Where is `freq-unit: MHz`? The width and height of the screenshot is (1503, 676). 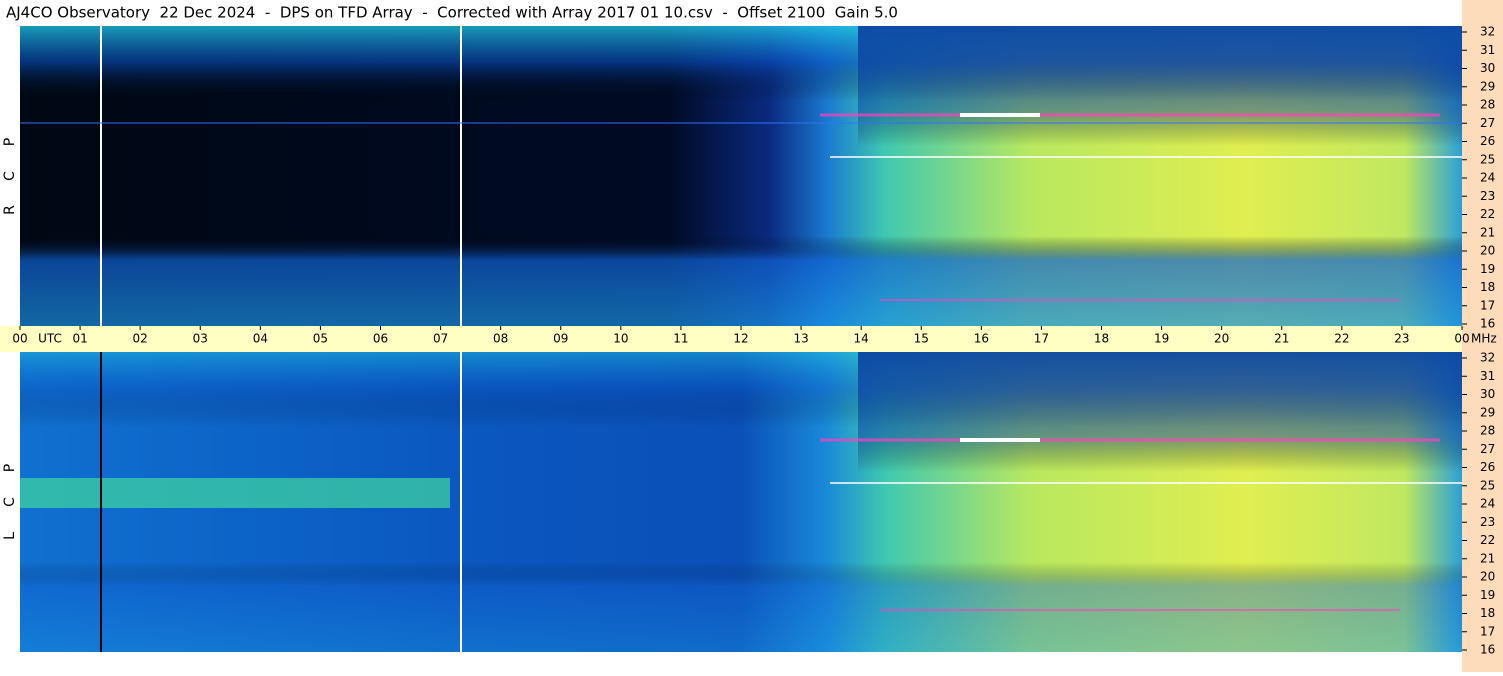
freq-unit: MHz is located at coordinates (1484, 339).